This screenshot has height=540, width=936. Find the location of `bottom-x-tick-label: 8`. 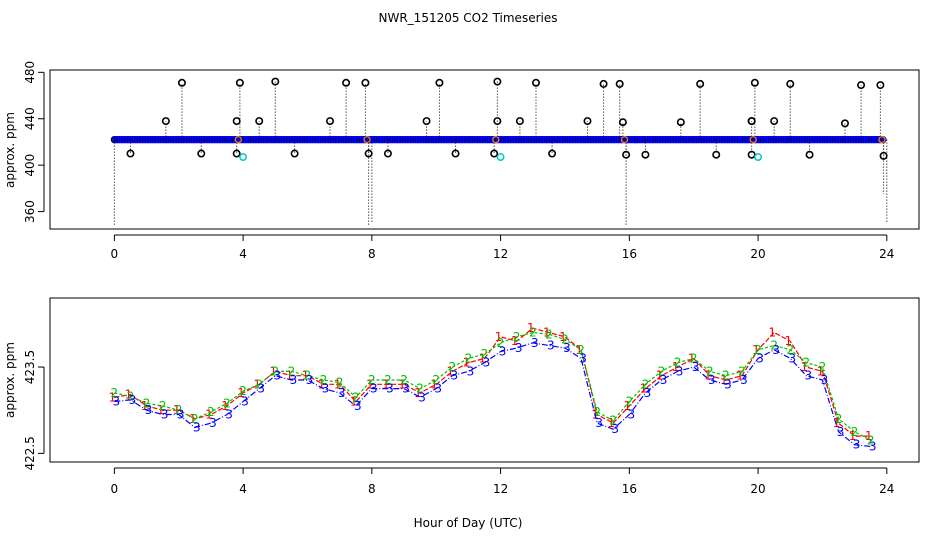

bottom-x-tick-label: 8 is located at coordinates (372, 489).